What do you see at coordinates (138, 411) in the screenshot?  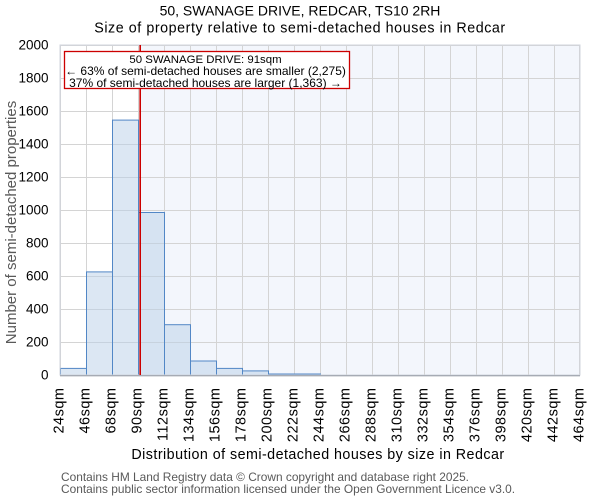 I see `svg-text: 90sqm` at bounding box center [138, 411].